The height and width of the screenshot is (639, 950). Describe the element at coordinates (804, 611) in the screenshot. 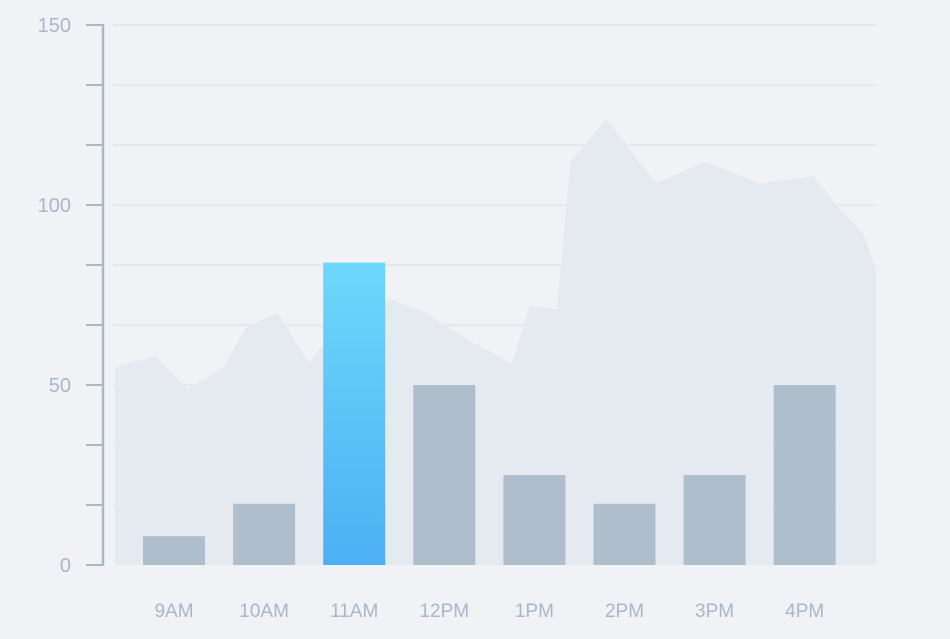

I see `x-tick-label: 4PM` at that location.